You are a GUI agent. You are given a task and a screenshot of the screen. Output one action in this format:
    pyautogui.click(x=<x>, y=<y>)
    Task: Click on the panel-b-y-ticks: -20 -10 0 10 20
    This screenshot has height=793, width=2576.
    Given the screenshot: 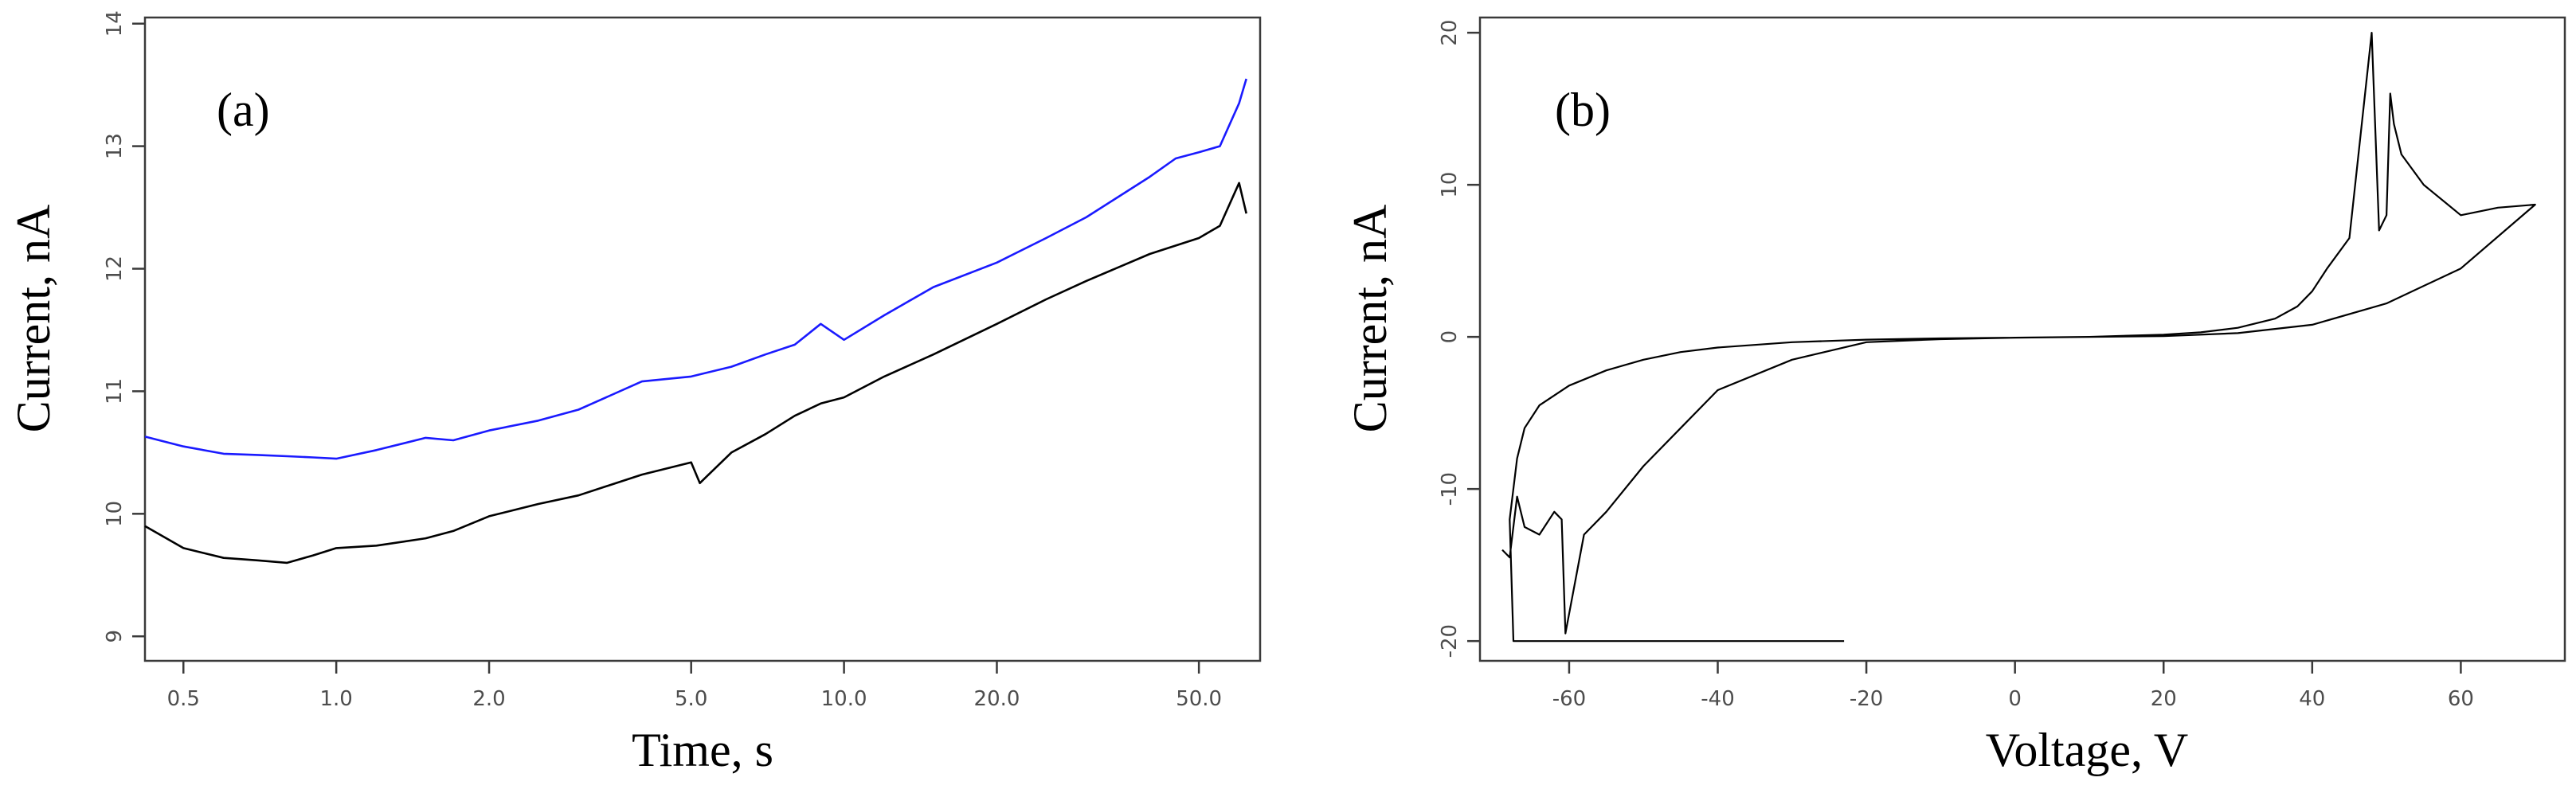 What is the action you would take?
    pyautogui.click(x=1459, y=339)
    